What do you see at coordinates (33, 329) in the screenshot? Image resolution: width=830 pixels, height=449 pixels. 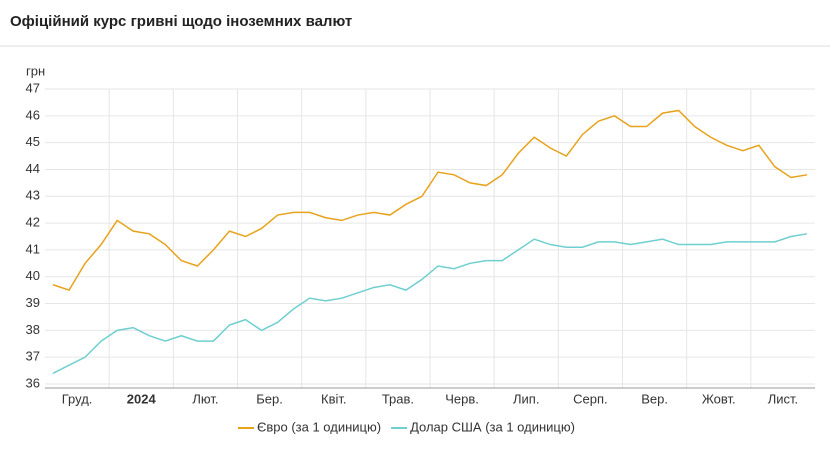 I see `y-tick-label: 38` at bounding box center [33, 329].